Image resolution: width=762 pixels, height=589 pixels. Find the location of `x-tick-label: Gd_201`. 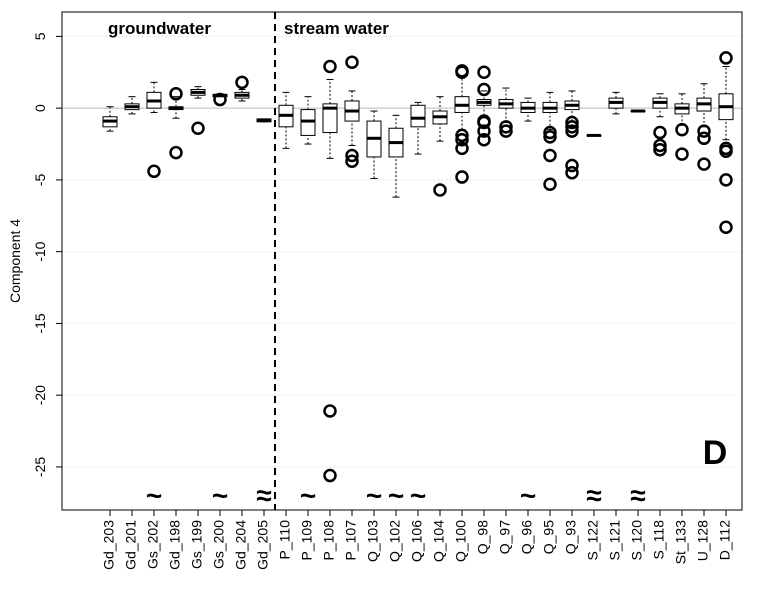

x-tick-label: Gd_201 is located at coordinates (131, 545).